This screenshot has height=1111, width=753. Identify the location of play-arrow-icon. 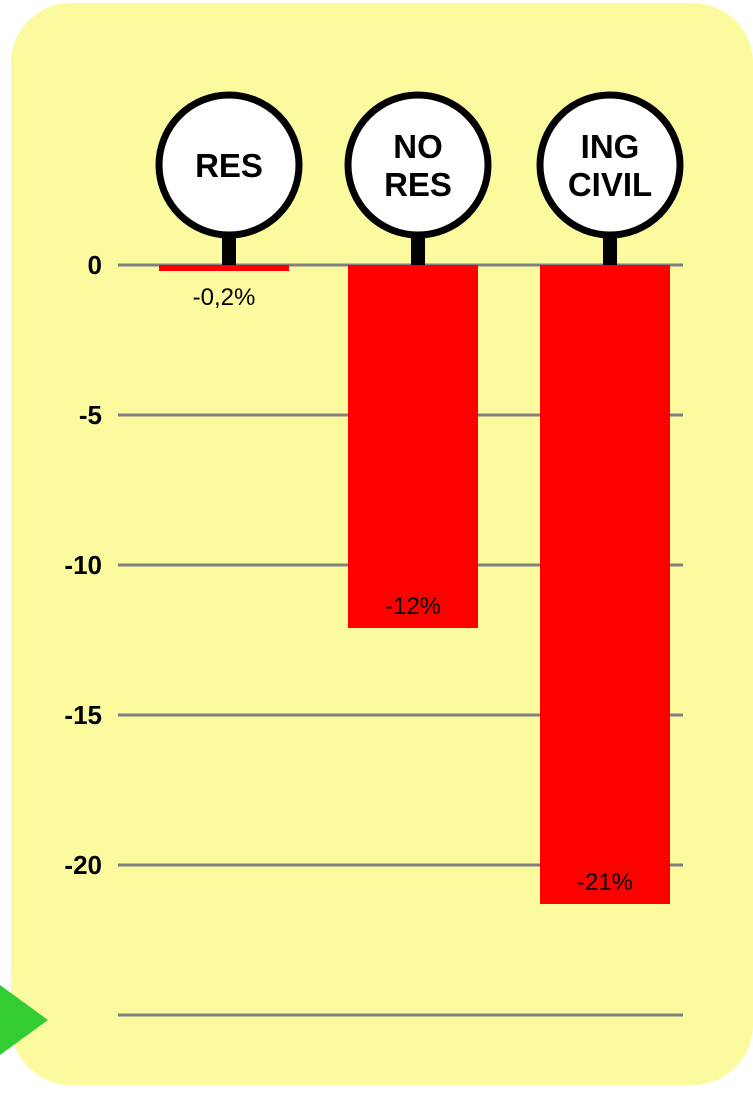
(24, 1020).